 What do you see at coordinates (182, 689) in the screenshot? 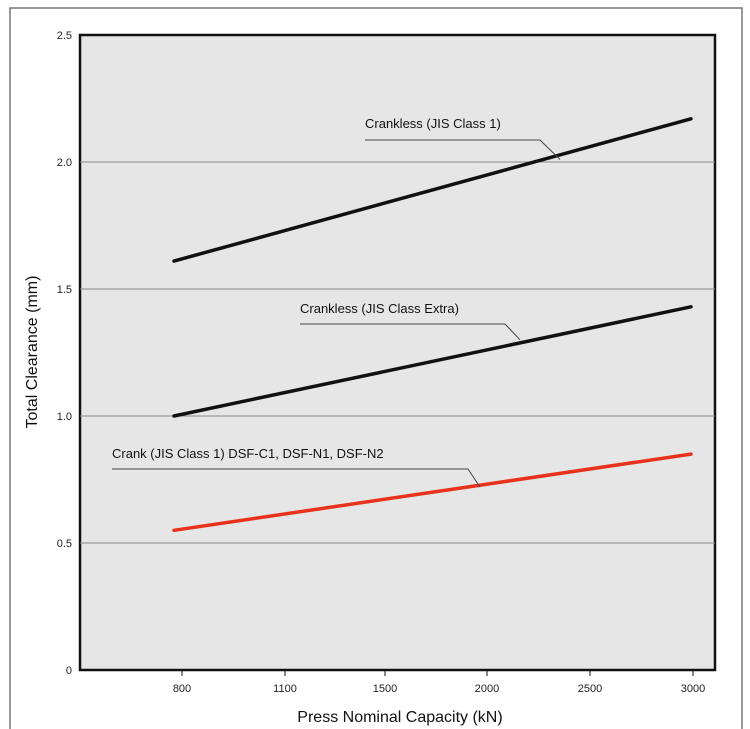
I see `x-tick-label: 800` at bounding box center [182, 689].